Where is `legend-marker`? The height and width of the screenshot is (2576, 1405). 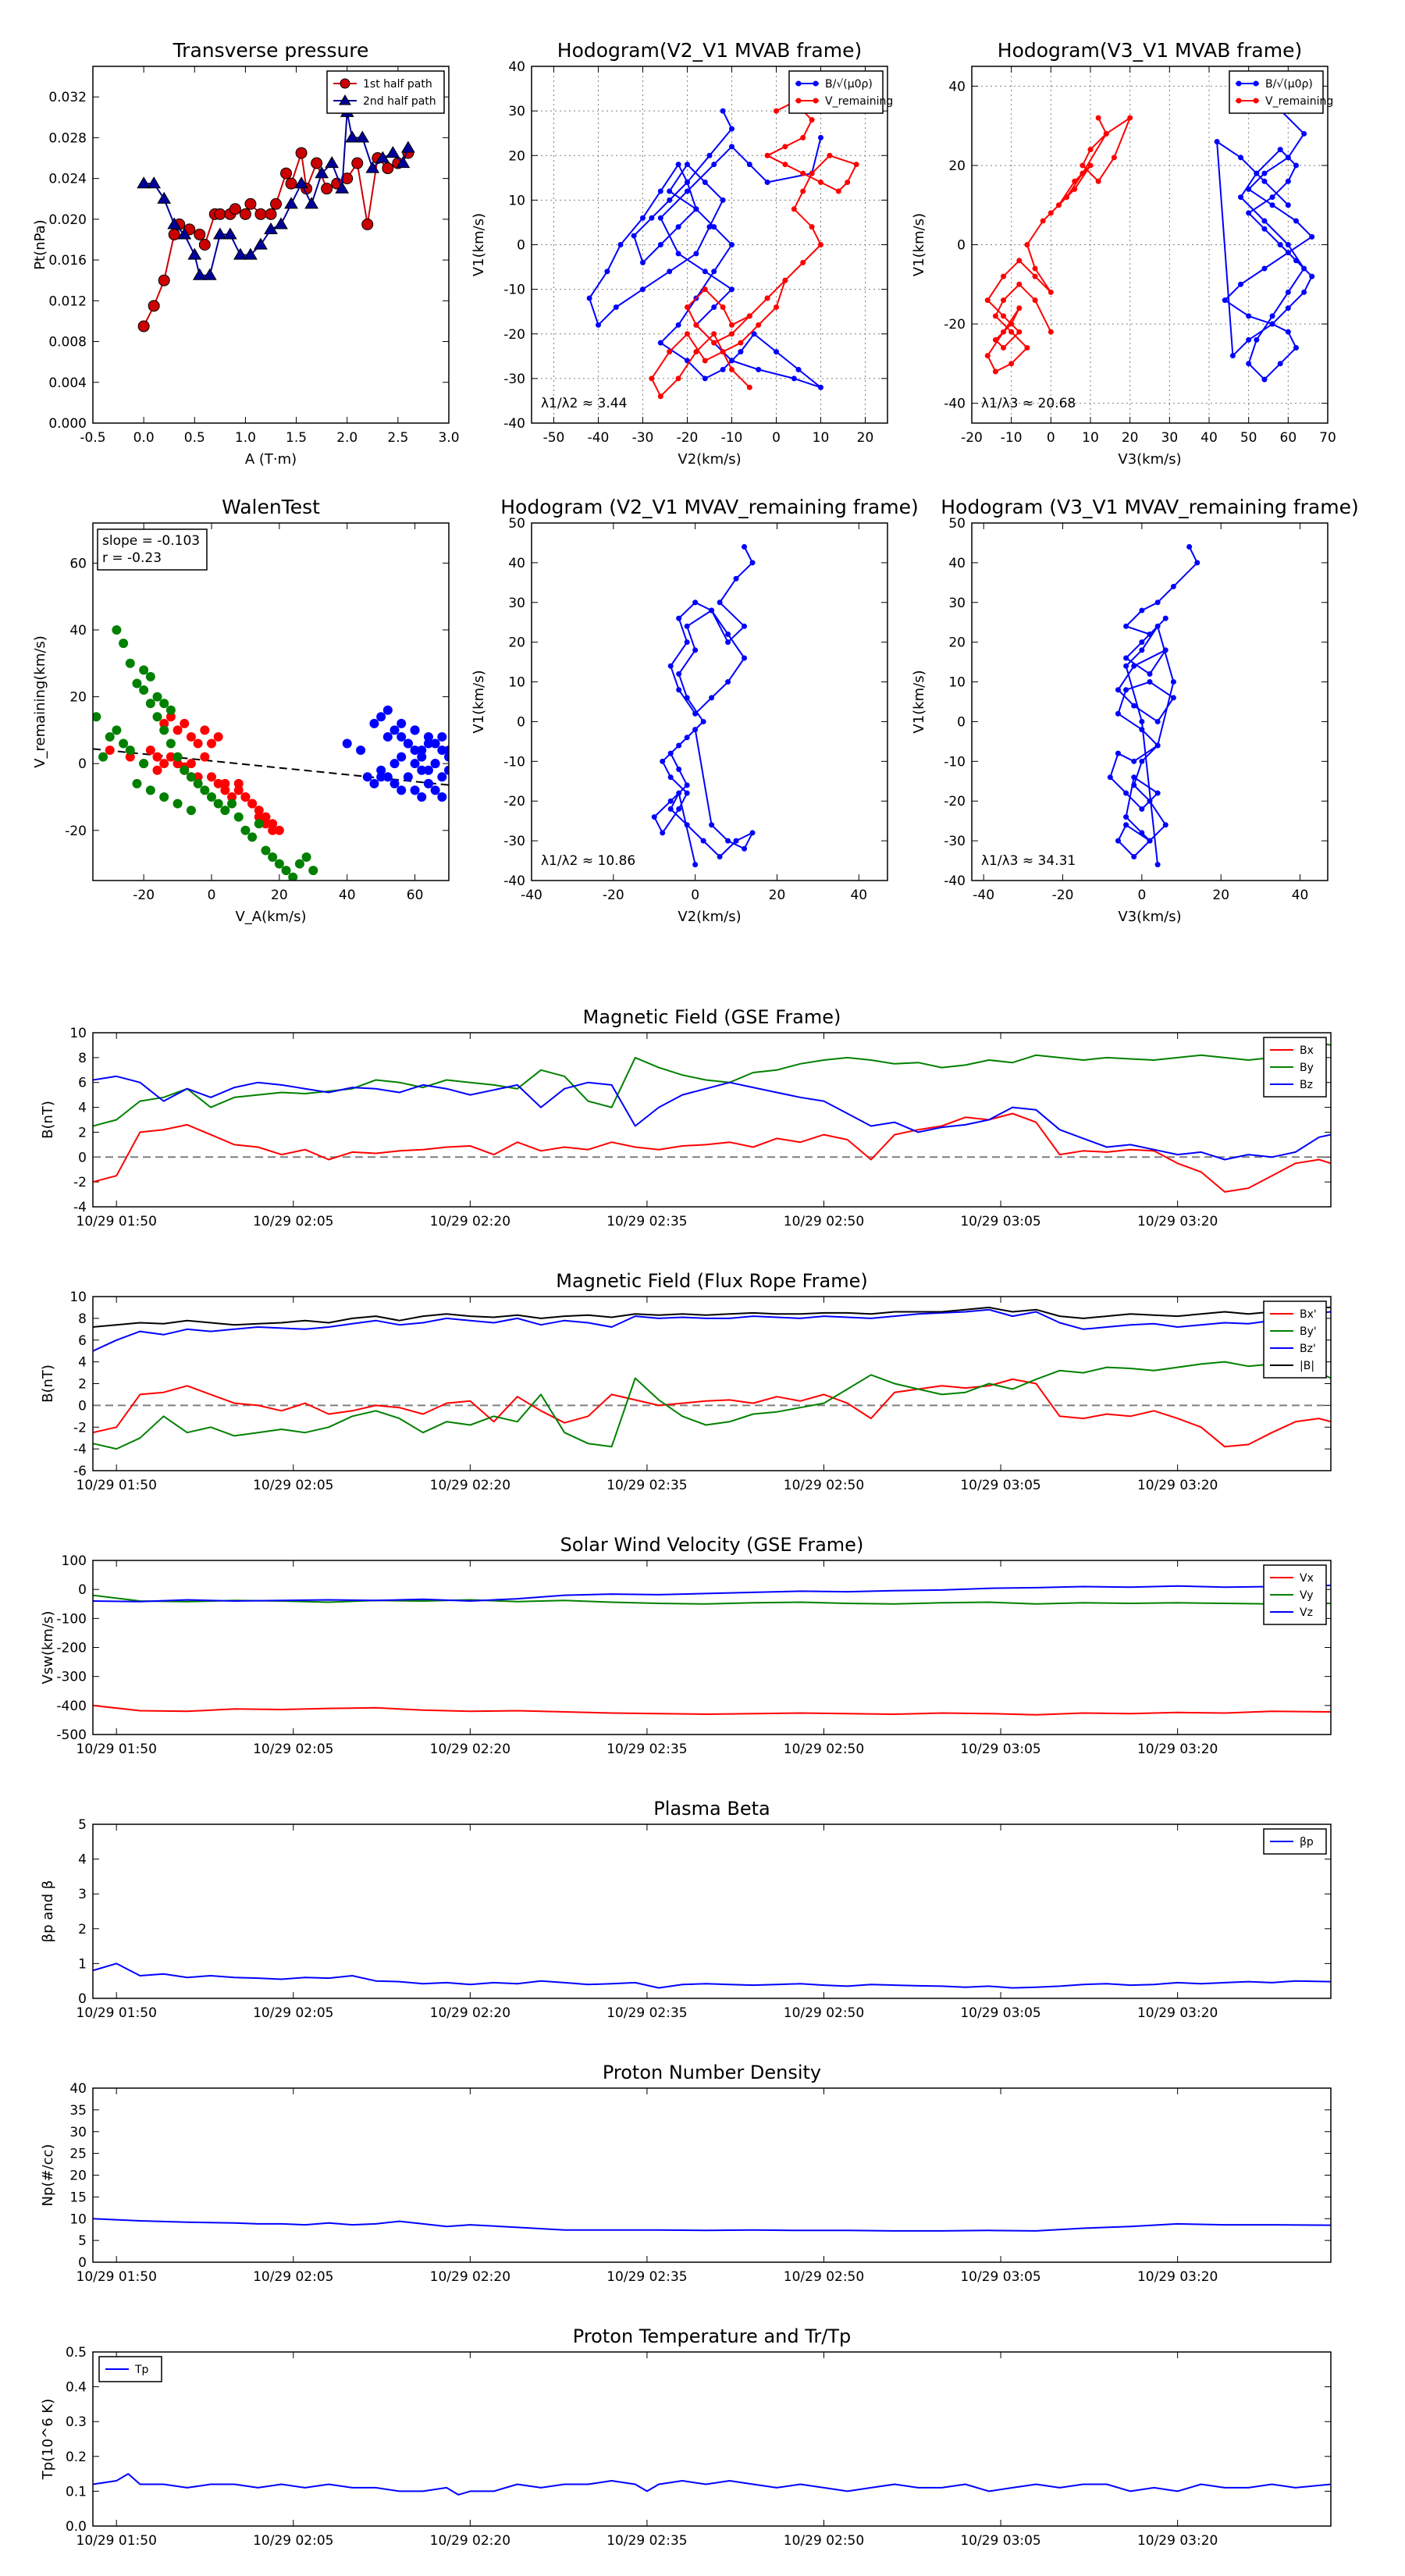 legend-marker is located at coordinates (345, 83).